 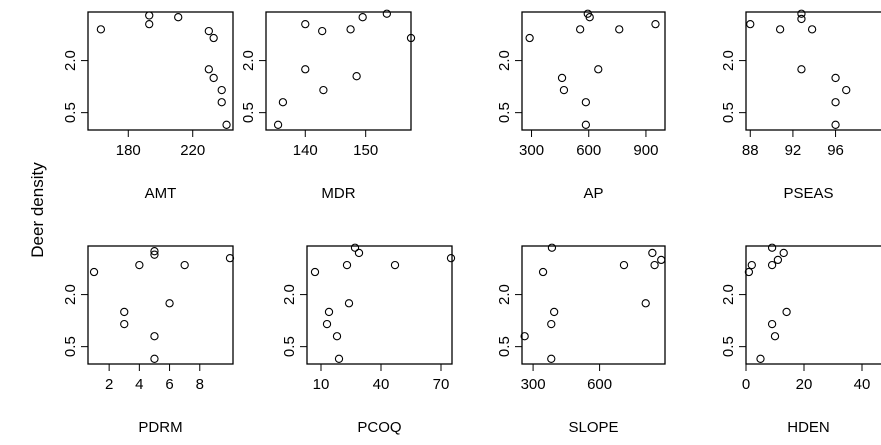 I want to click on scatter-panel-7: 300 600 0.5 2.0 SLOPE, so click(x=581, y=339).